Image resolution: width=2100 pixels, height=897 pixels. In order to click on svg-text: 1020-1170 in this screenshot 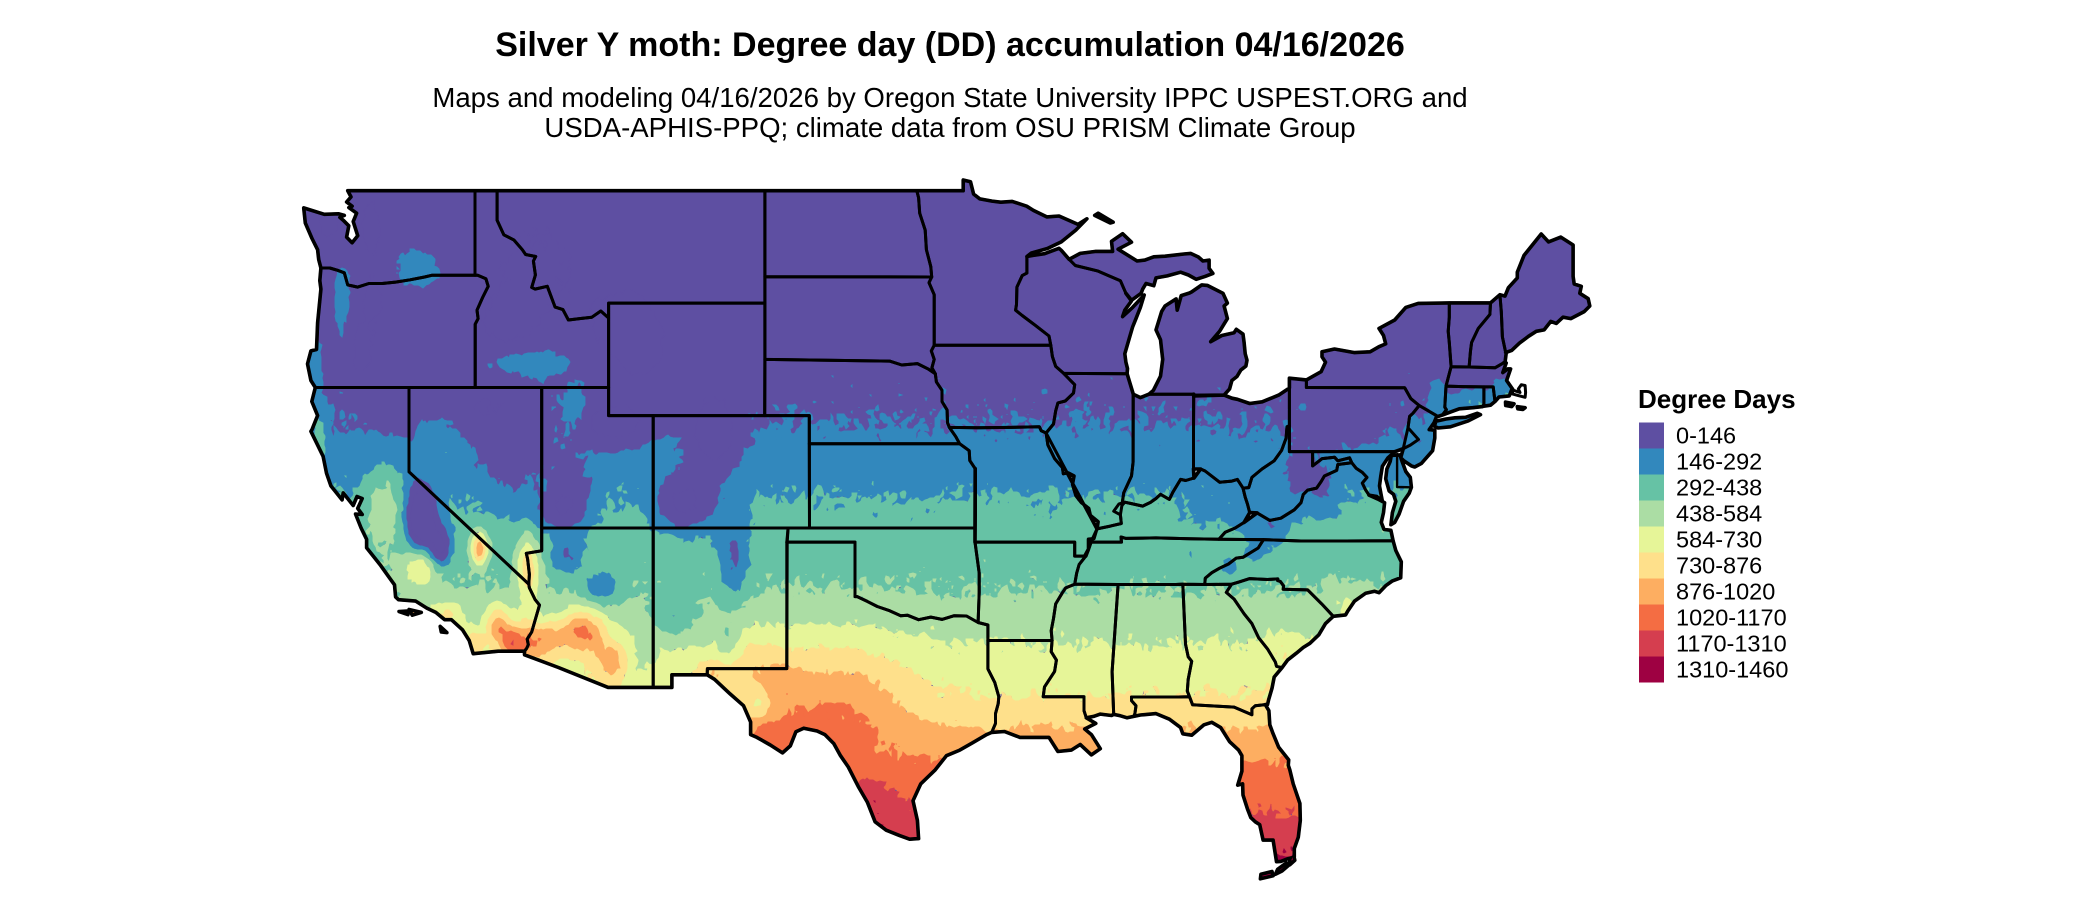, I will do `click(1731, 618)`.